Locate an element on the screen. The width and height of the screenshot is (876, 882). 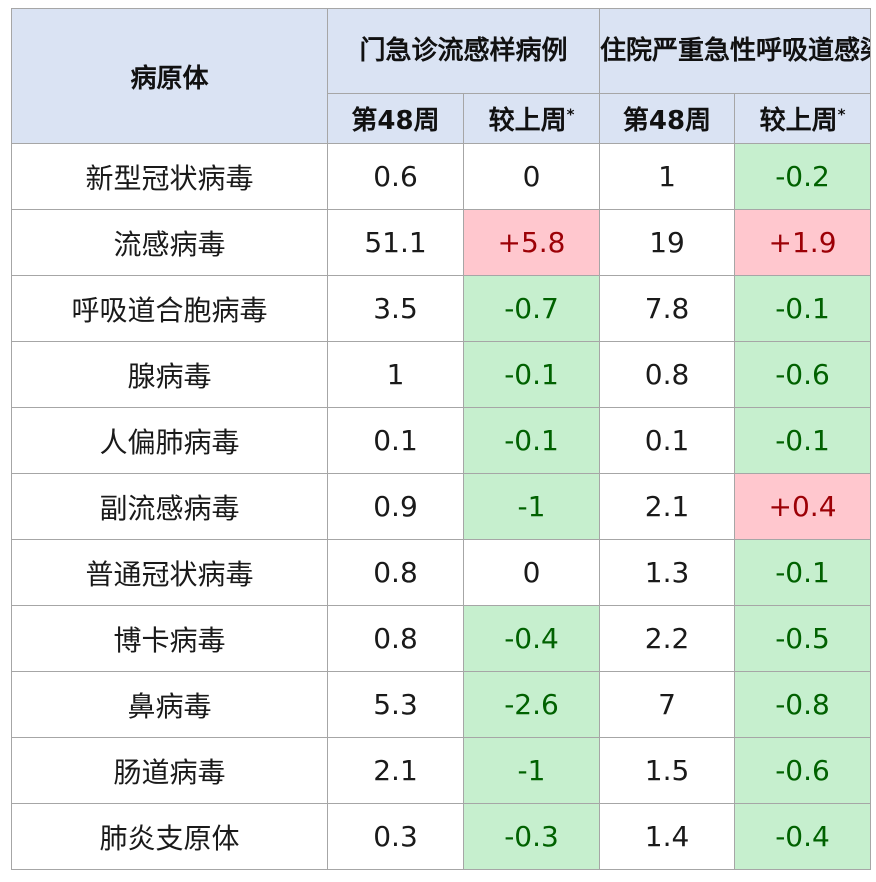
pathogen-name-cell: 呼吸道合胞病毒 is located at coordinates (169, 308).